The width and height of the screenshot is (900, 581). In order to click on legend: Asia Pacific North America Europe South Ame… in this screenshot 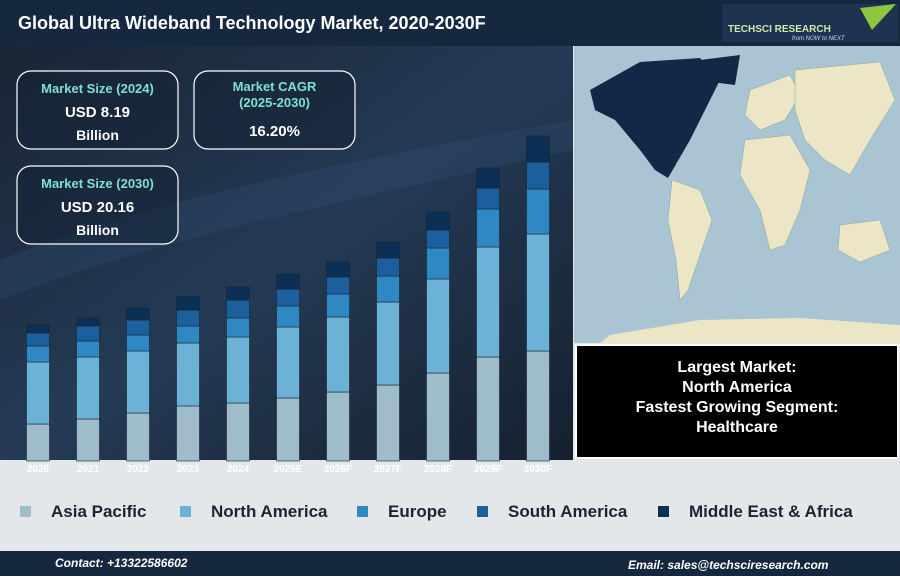, I will do `click(436, 511)`.